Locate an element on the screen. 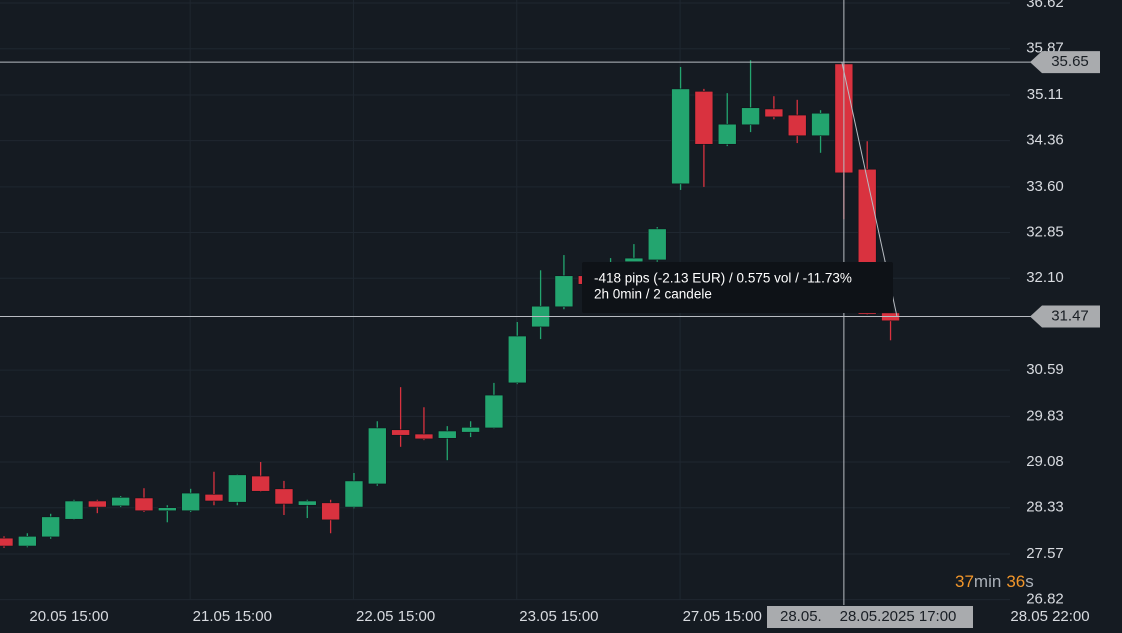 The height and width of the screenshot is (633, 1122). tooltip-line: 2h 0min / 2 candele is located at coordinates (653, 294).